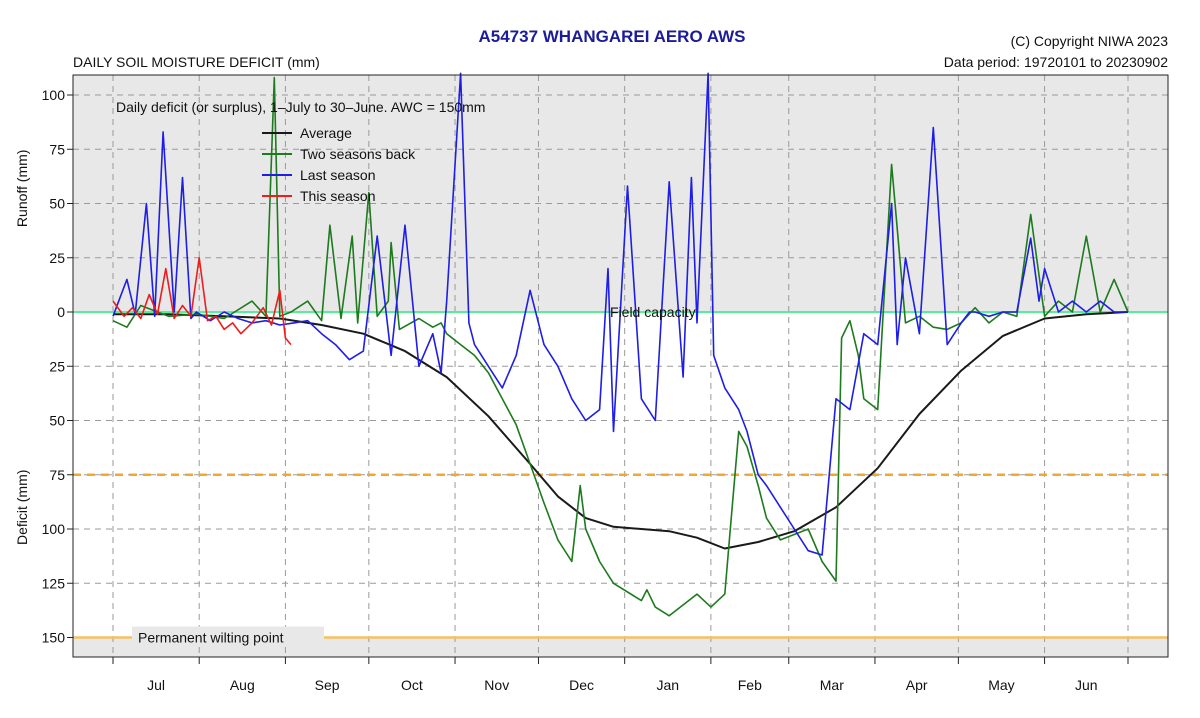 The width and height of the screenshot is (1200, 718). I want to click on y-axis-title-runoff: Runoff (mm), so click(22, 189).